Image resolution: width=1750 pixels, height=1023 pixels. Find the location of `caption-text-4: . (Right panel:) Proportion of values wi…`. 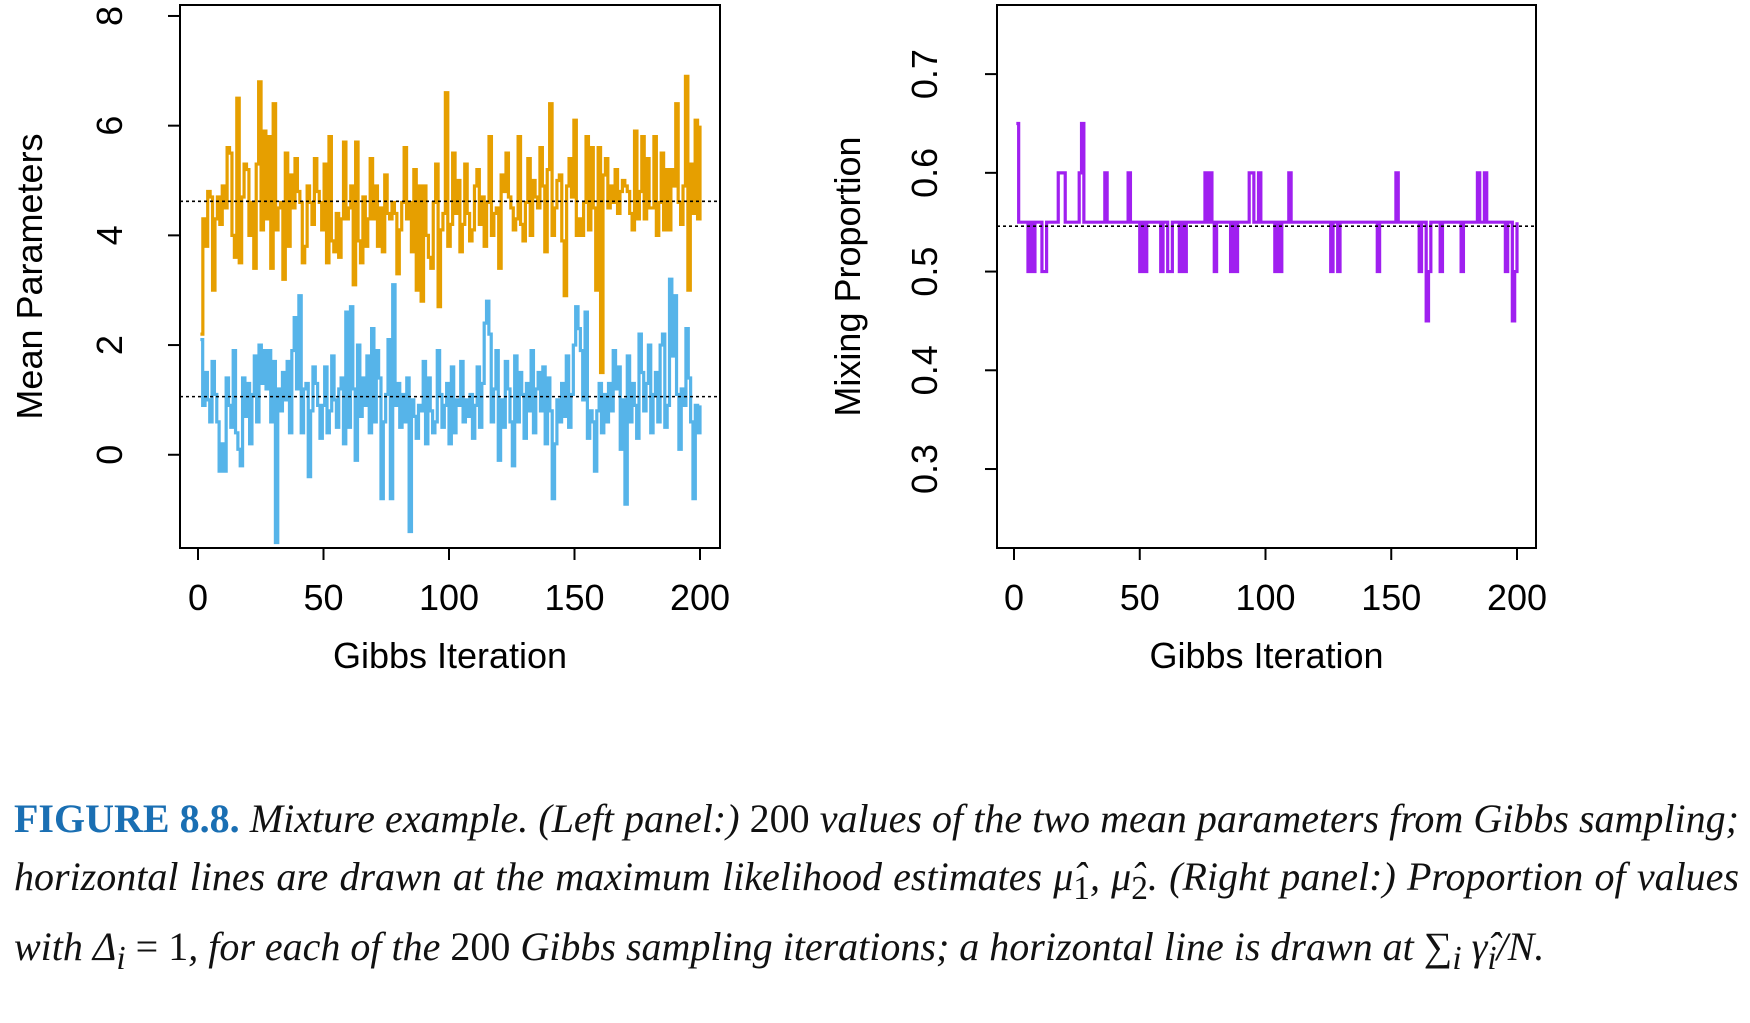

caption-text-4: . (Right panel:) Proportion of values wi… is located at coordinates (877, 911).